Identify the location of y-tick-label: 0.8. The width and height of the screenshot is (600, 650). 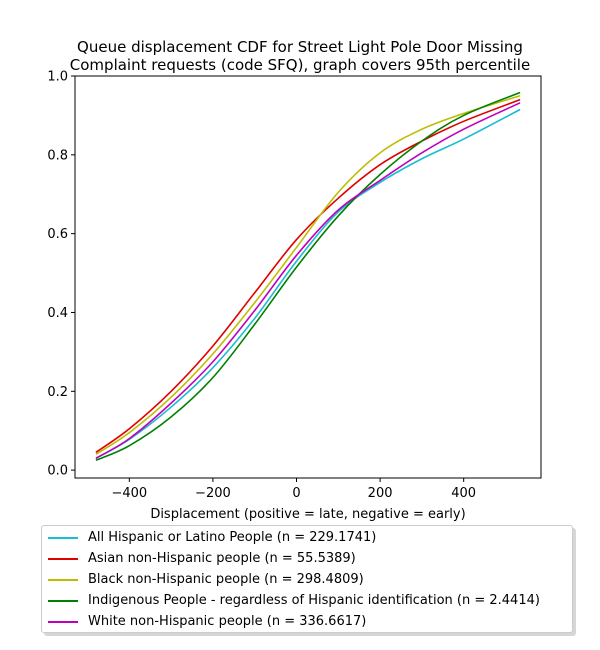
(57, 155).